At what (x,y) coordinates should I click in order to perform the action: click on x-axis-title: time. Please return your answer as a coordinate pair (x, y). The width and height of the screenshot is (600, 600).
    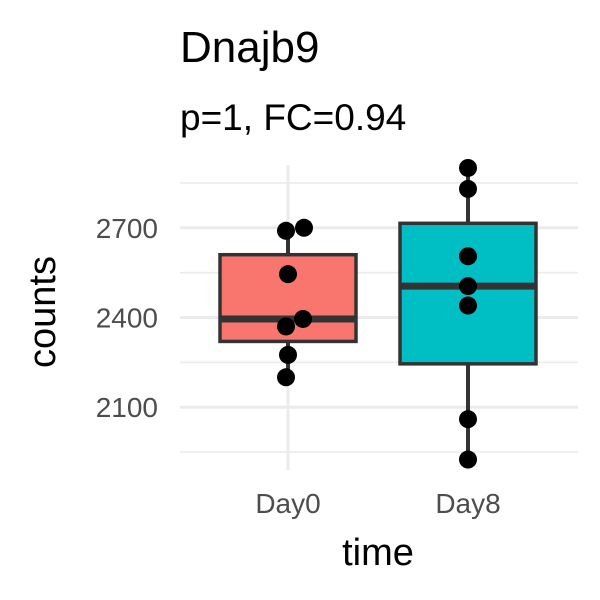
    Looking at the image, I should click on (378, 553).